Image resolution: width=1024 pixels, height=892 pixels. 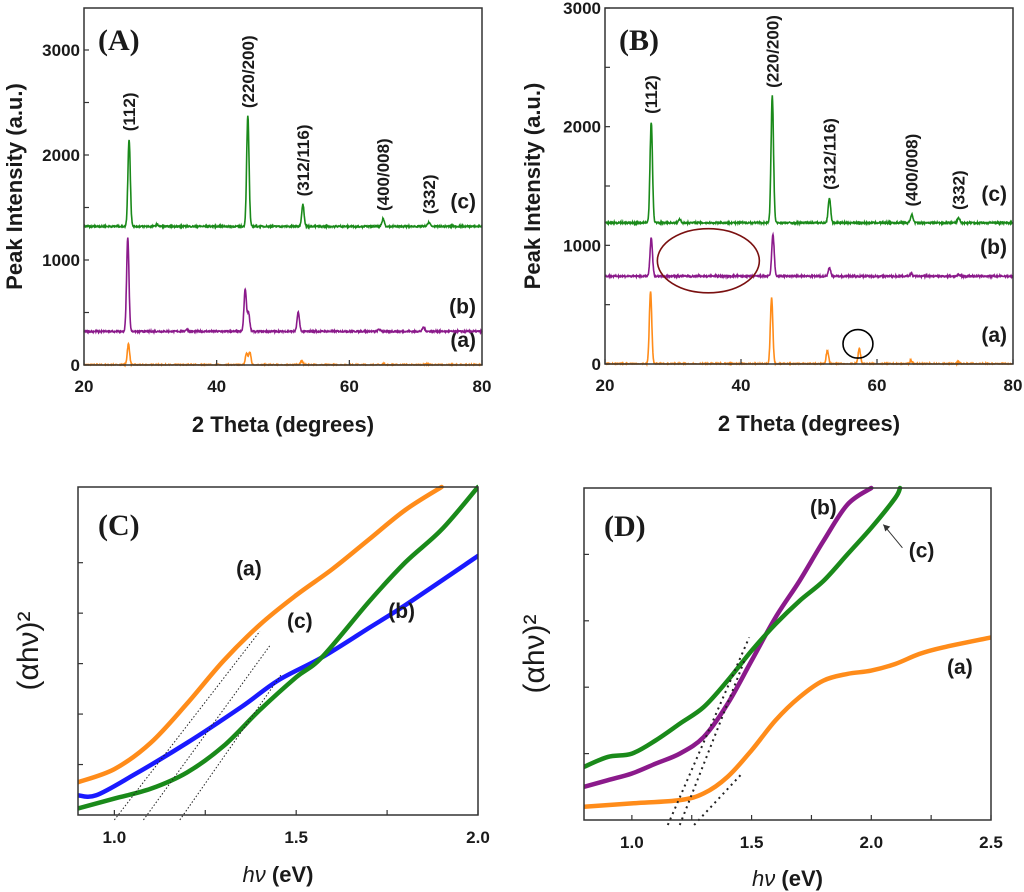 What do you see at coordinates (639, 40) in the screenshot?
I see `panel-label: (B)` at bounding box center [639, 40].